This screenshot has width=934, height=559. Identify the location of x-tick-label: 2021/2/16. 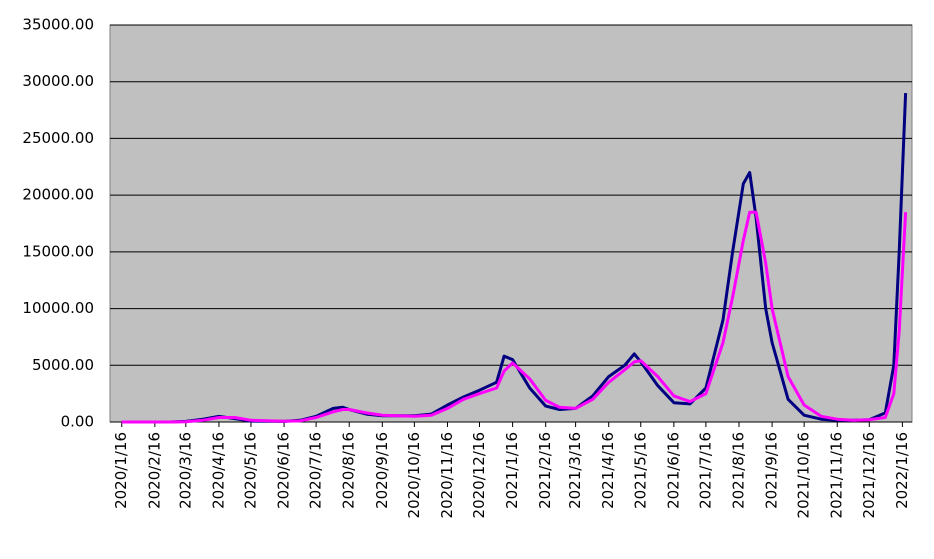
(545, 470).